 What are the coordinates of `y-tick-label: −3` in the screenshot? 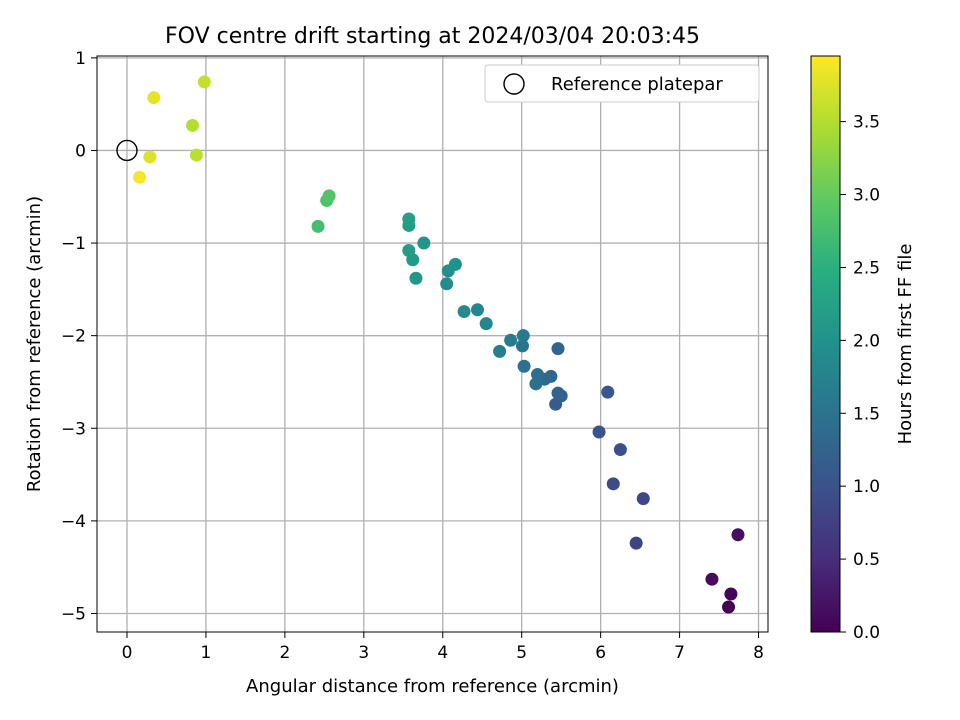 It's located at (73, 429).